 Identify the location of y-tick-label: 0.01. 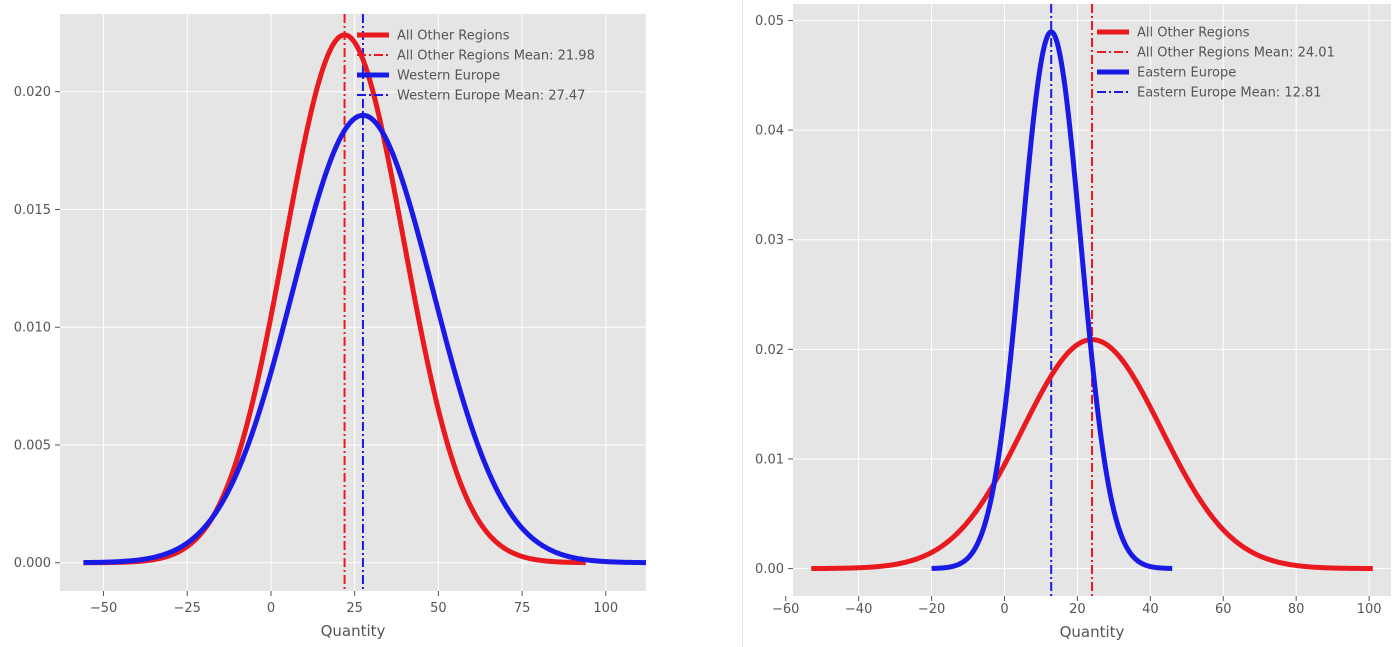
(769, 459).